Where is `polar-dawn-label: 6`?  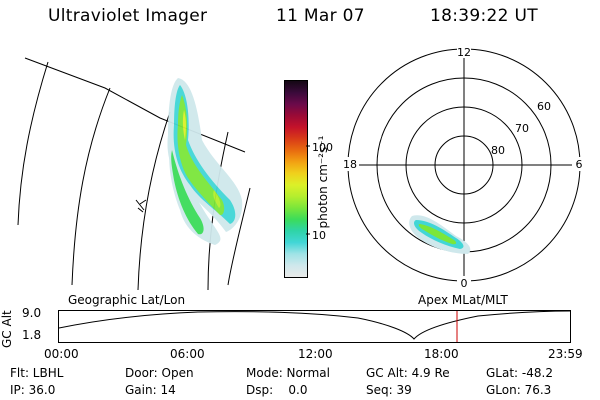
polar-dawn-label: 6 is located at coordinates (579, 164).